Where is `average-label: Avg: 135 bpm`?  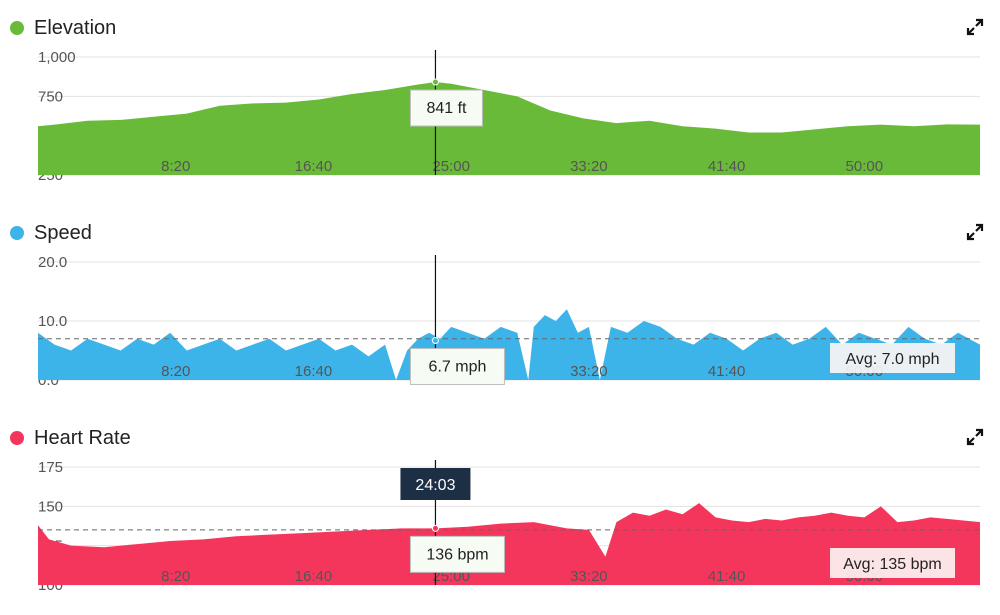 average-label: Avg: 135 bpm is located at coordinates (892, 563).